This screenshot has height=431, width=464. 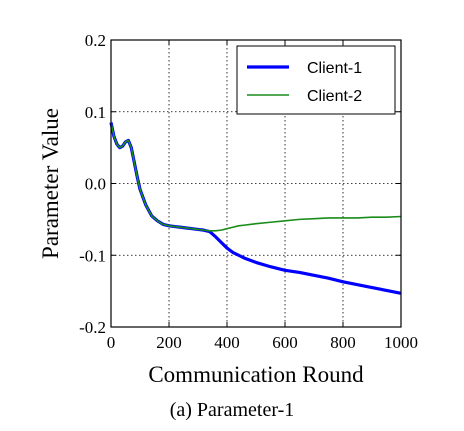 What do you see at coordinates (95, 40) in the screenshot?
I see `y-tick-label: 0.2` at bounding box center [95, 40].